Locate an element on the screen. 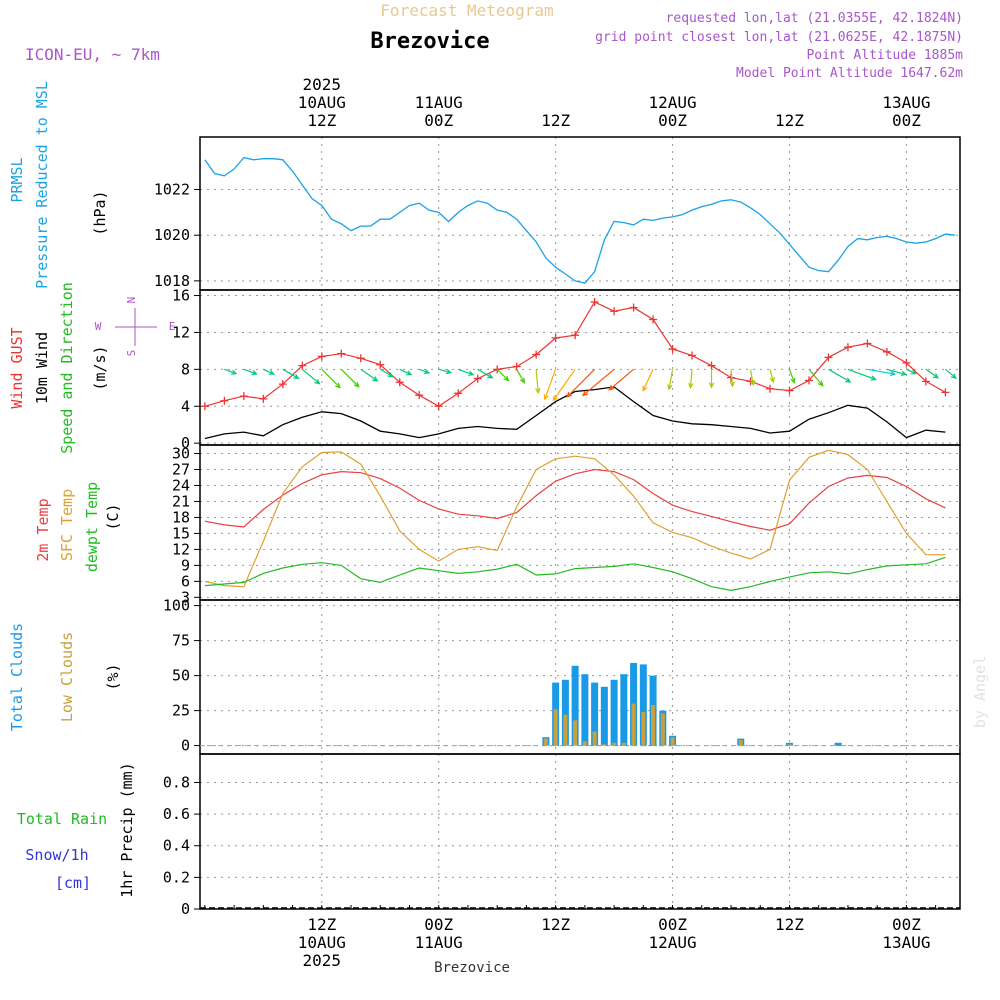  bottom-time-label: 00Z is located at coordinates (906, 924).